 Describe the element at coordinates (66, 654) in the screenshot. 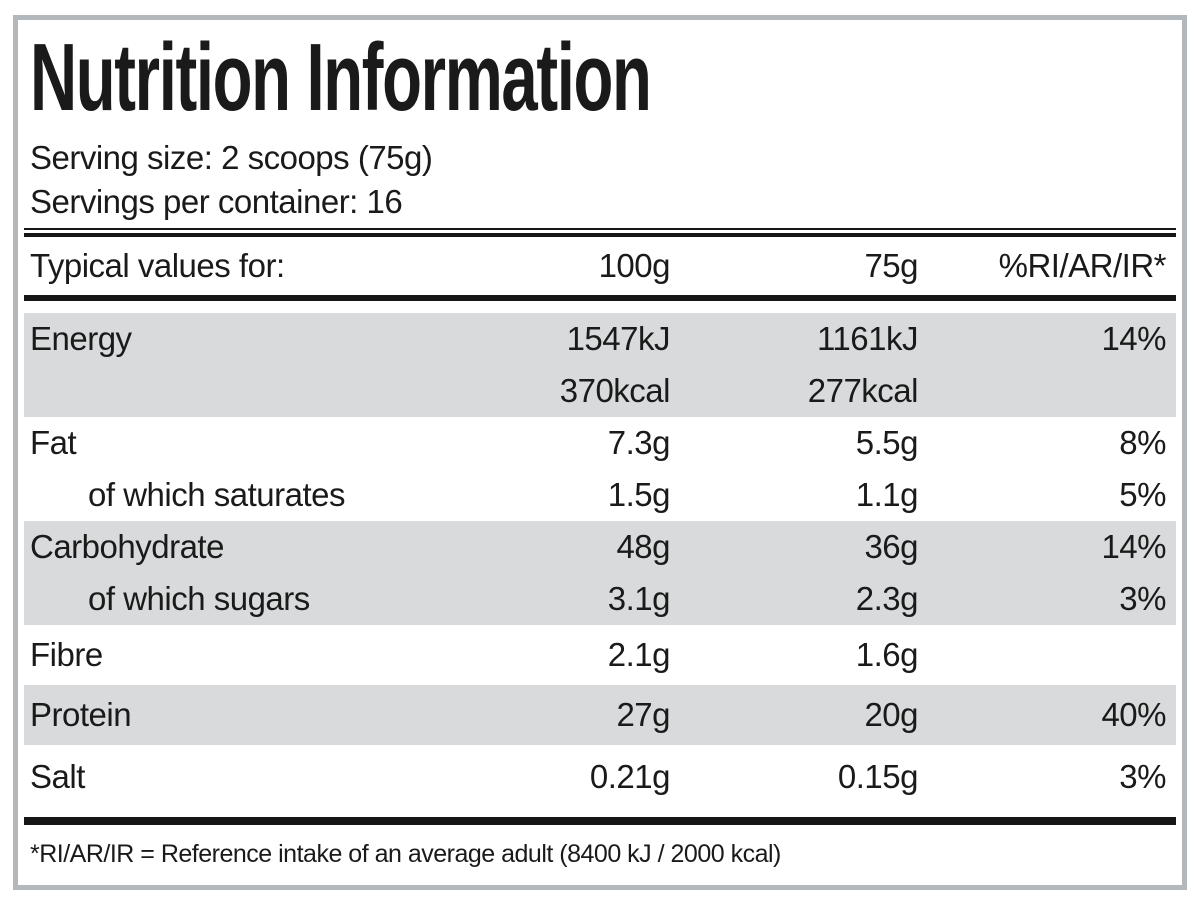

I see `row-label: Fibre` at that location.